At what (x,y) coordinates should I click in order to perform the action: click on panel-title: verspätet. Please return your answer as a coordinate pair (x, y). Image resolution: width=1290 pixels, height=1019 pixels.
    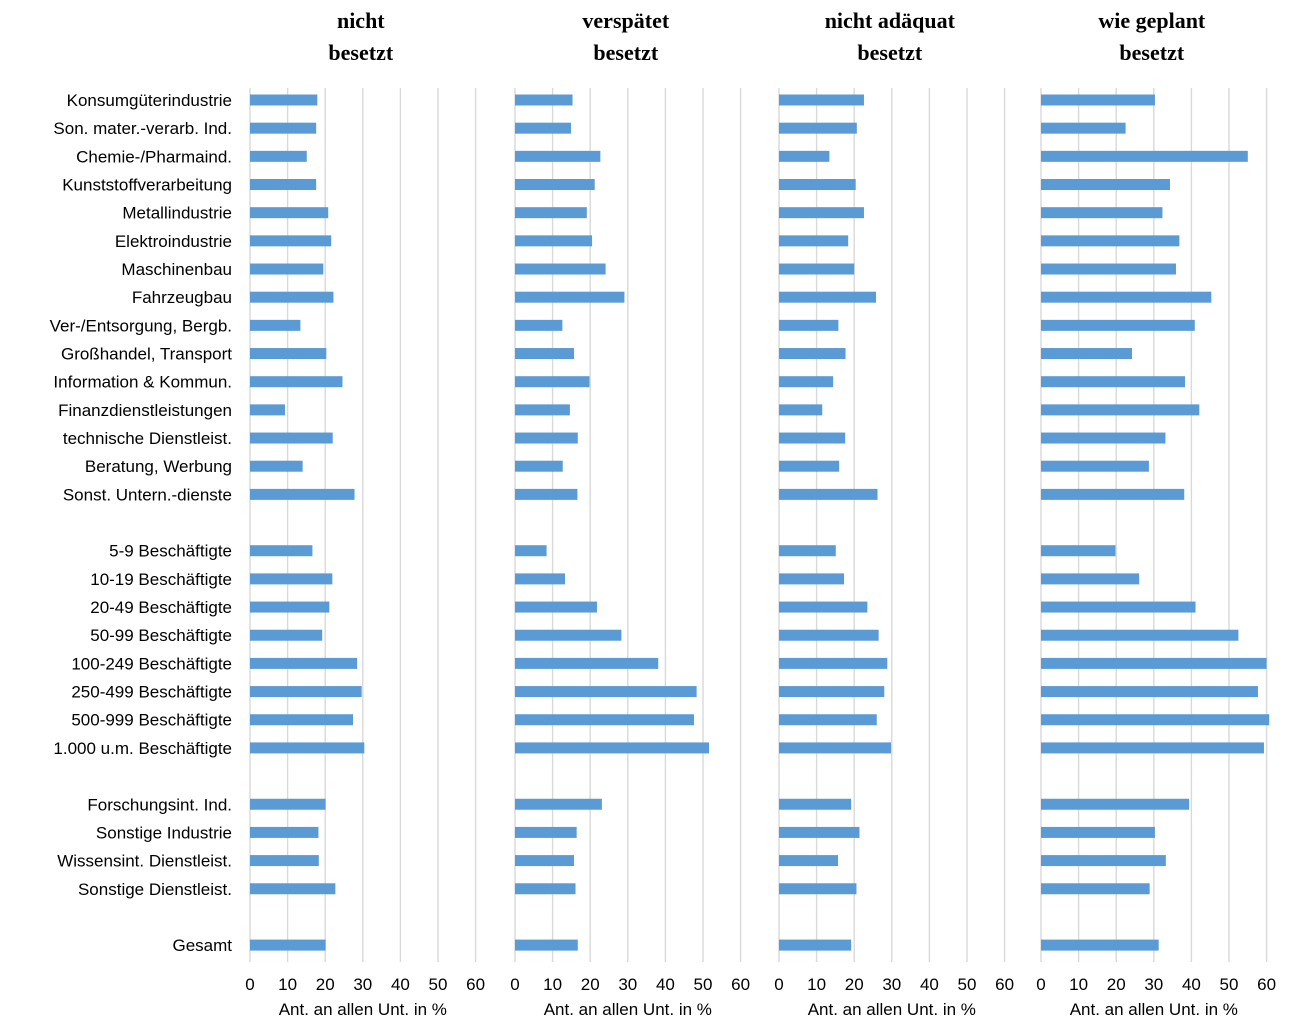
    Looking at the image, I should click on (625, 20).